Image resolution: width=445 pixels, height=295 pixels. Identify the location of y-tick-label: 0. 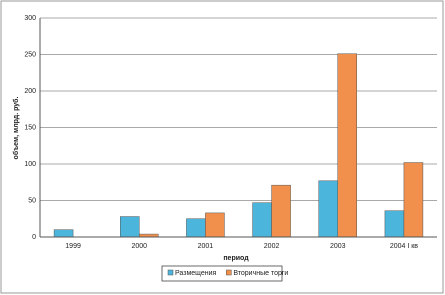
(34, 237).